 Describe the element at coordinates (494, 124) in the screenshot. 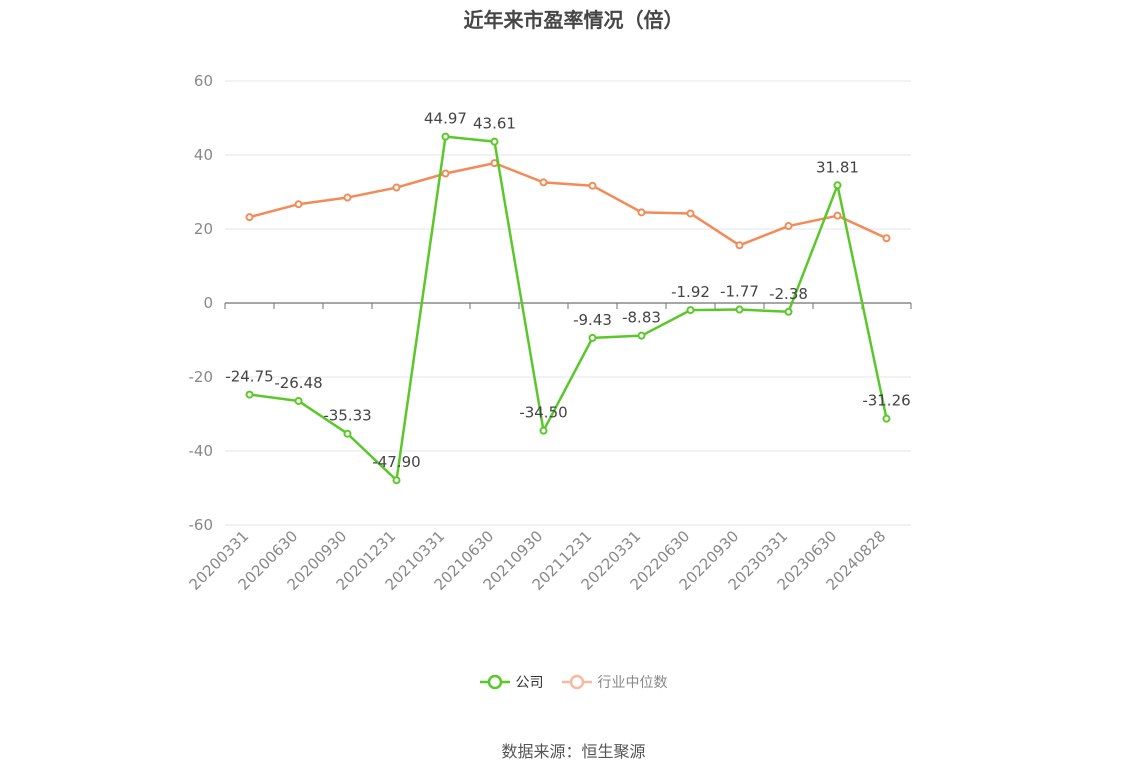

I see `data-label: 43.61` at that location.